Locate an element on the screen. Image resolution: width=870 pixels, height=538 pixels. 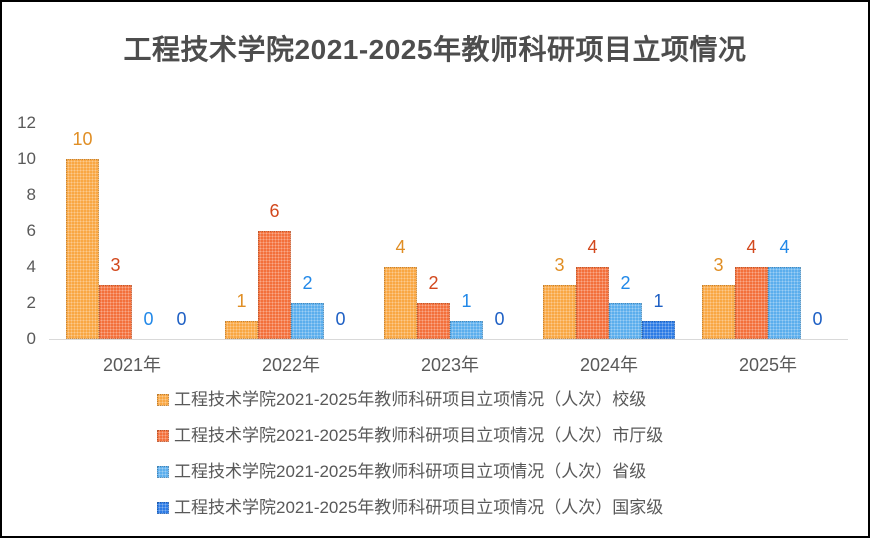
x-axis-category-label: 2023年 is located at coordinates (450, 365).